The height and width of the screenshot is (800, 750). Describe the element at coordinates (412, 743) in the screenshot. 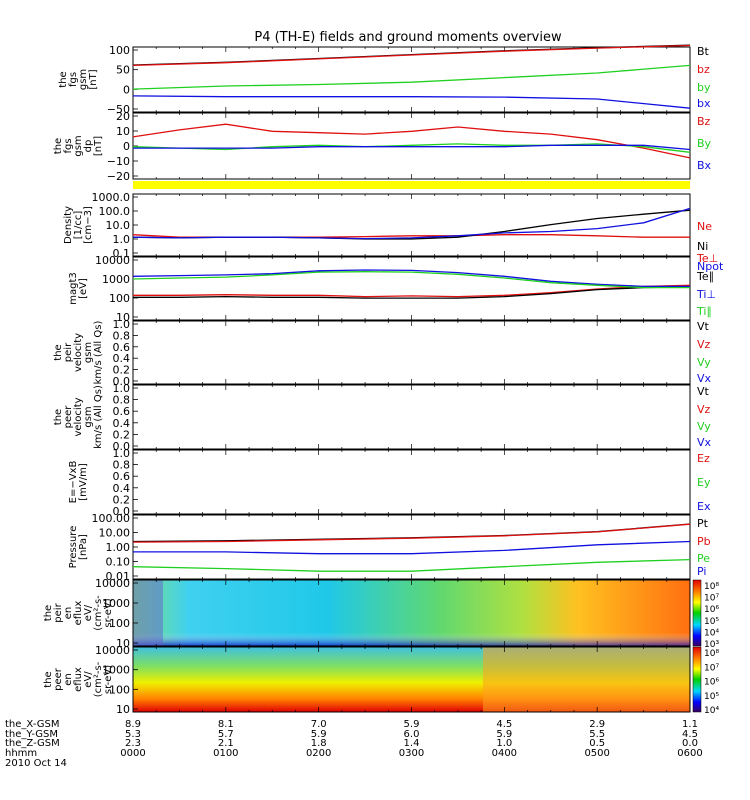

I see `footer-value: 1.4` at that location.